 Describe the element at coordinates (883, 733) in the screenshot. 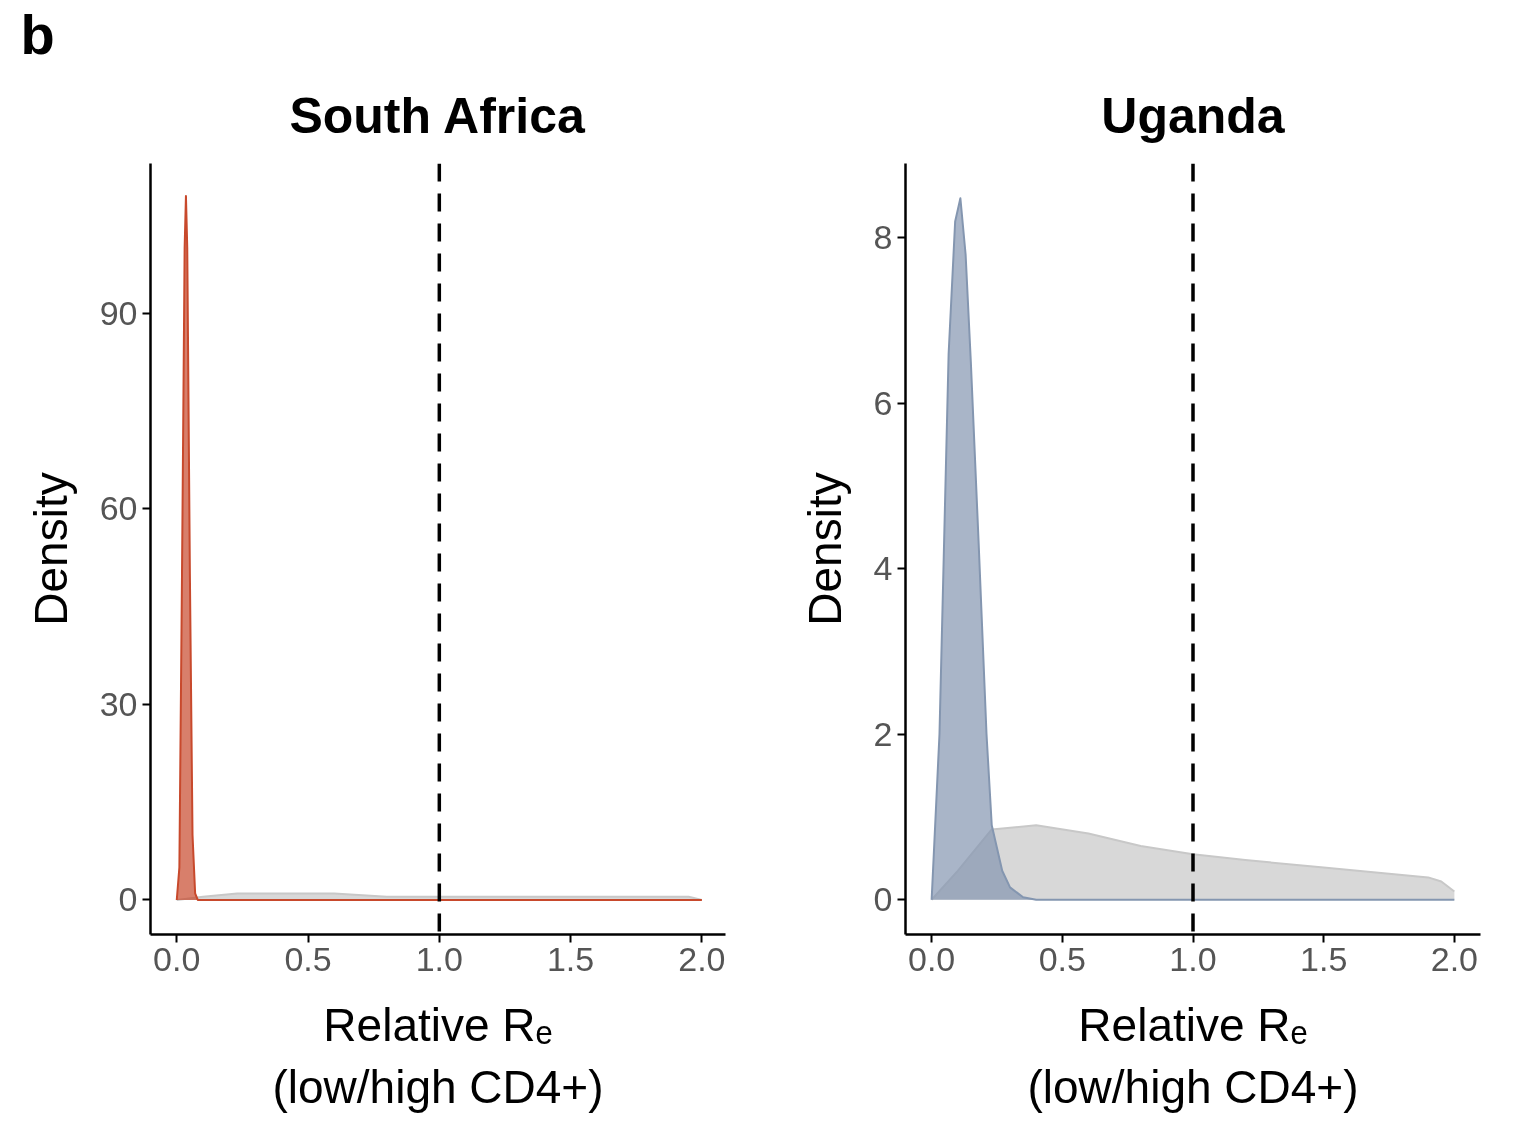

I see `y-tick-label: 2` at that location.